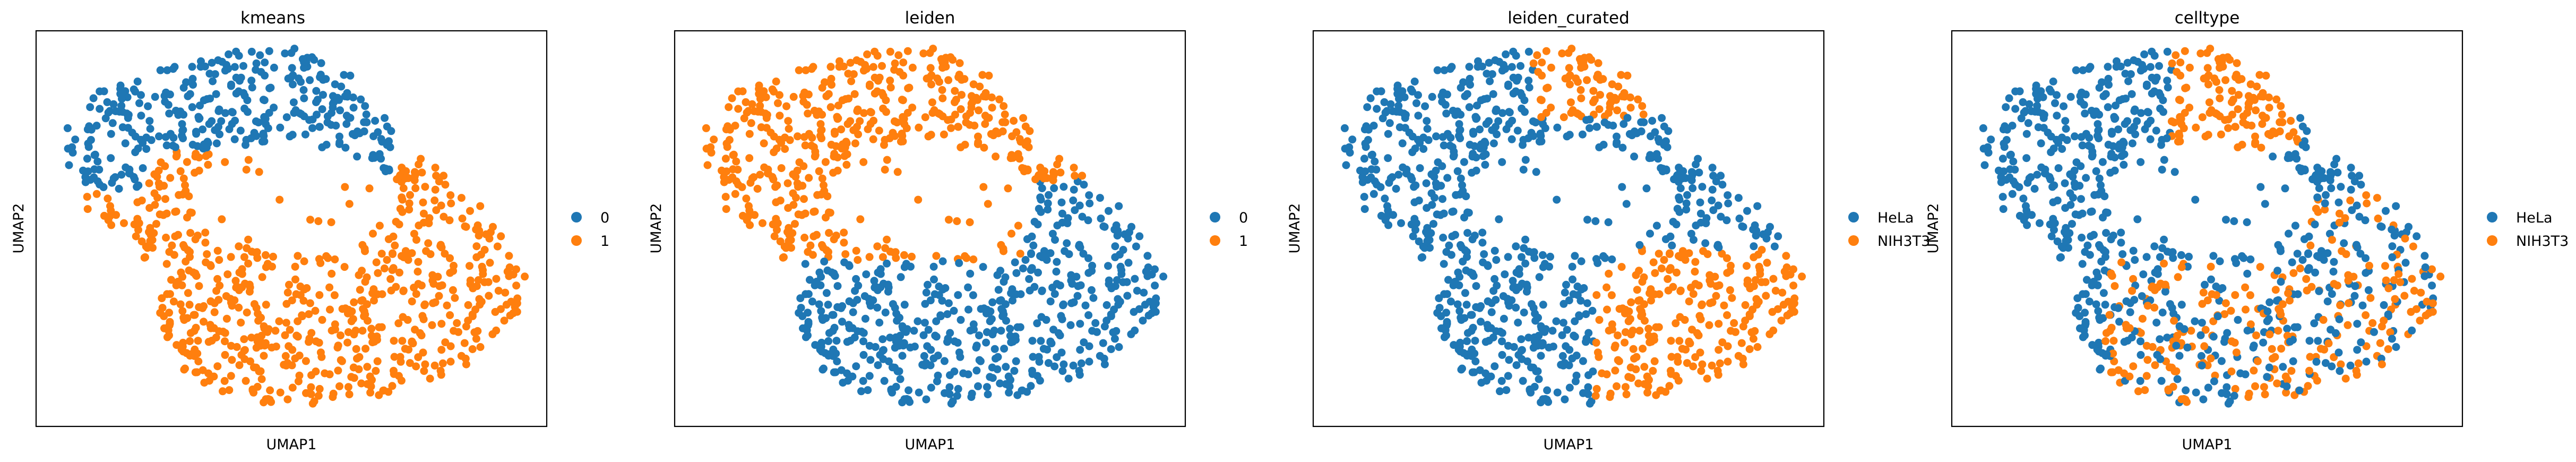 The width and height of the screenshot is (2576, 462). Describe the element at coordinates (604, 241) in the screenshot. I see `legend-label: 1` at that location.